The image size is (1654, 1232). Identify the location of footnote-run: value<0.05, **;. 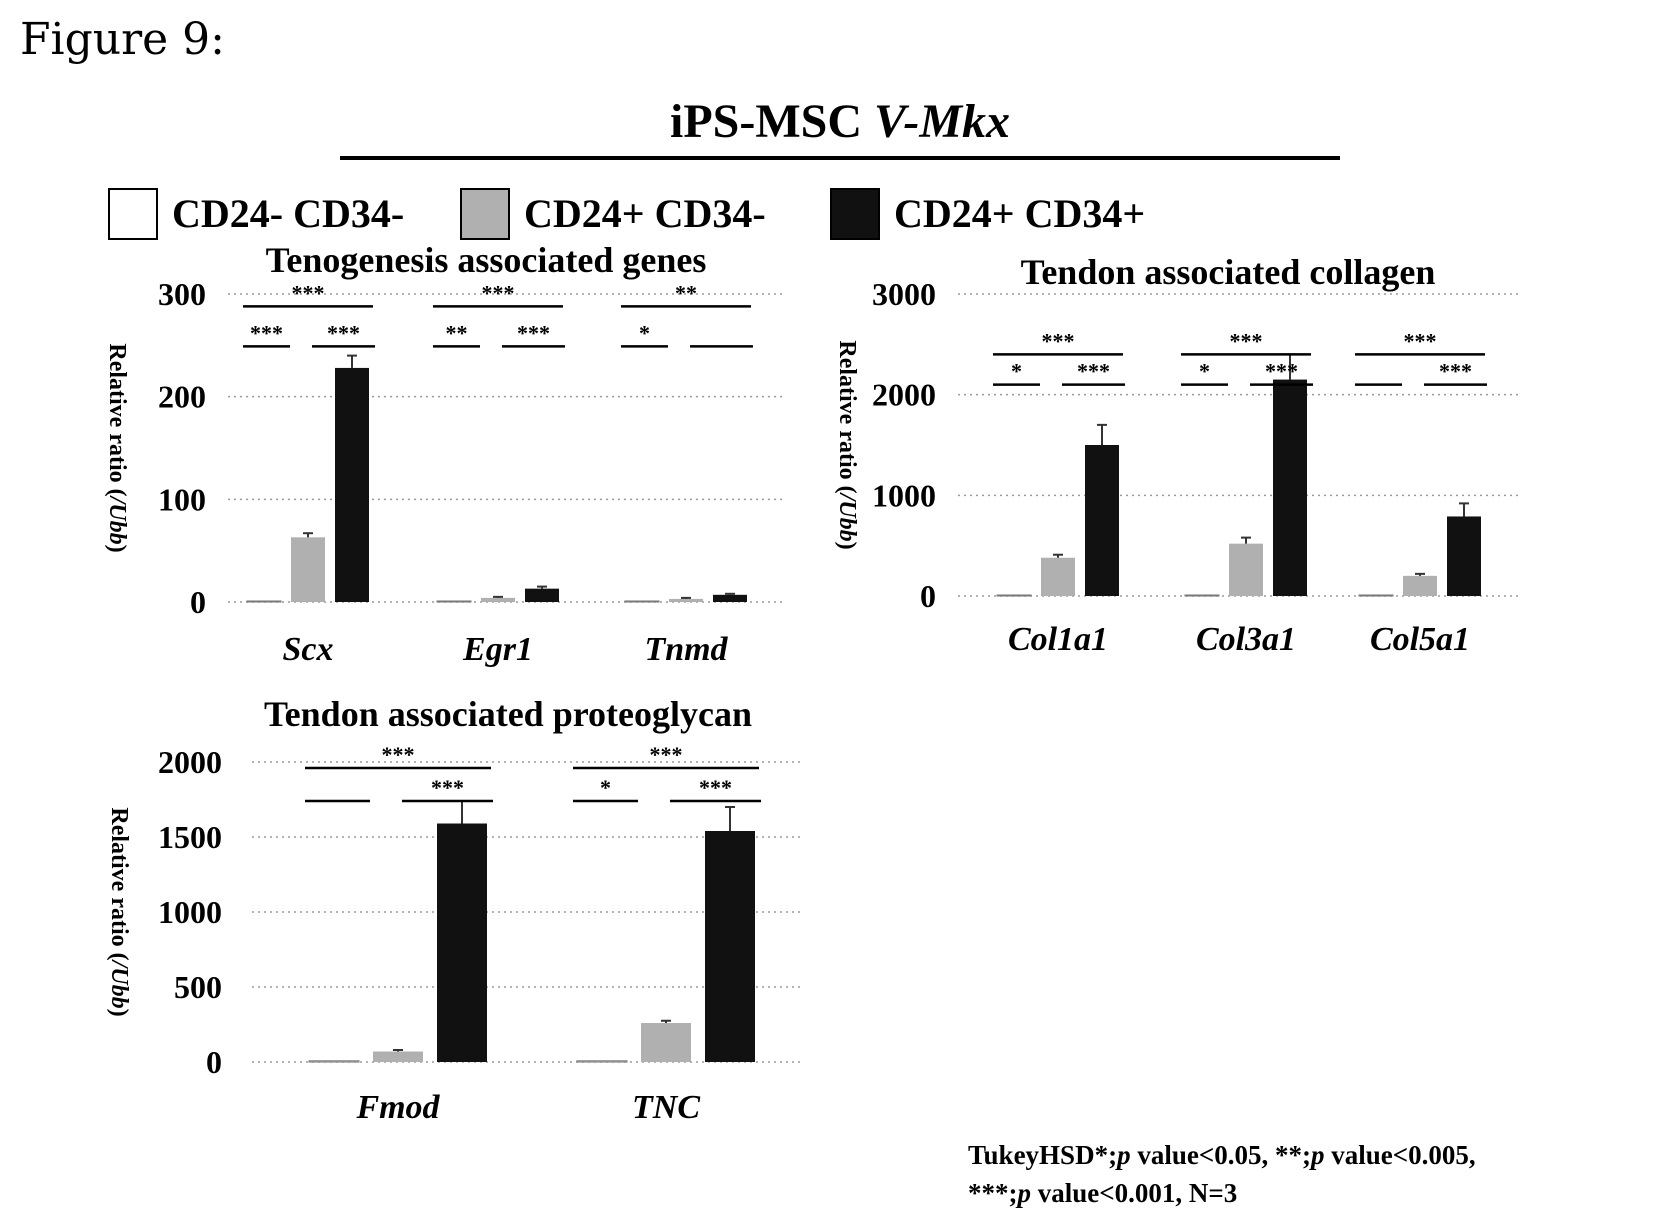
(1220, 1155).